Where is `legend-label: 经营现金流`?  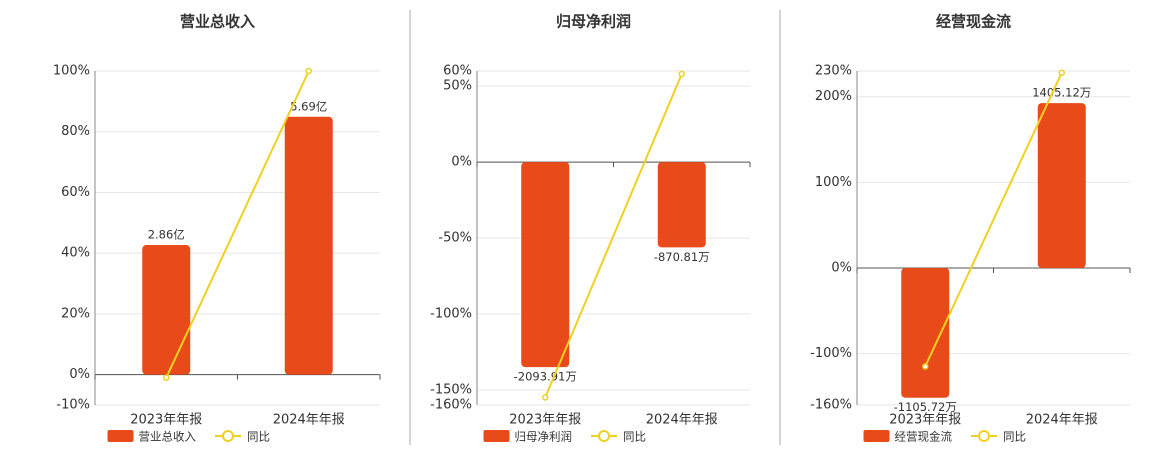 legend-label: 经营现金流 is located at coordinates (924, 437).